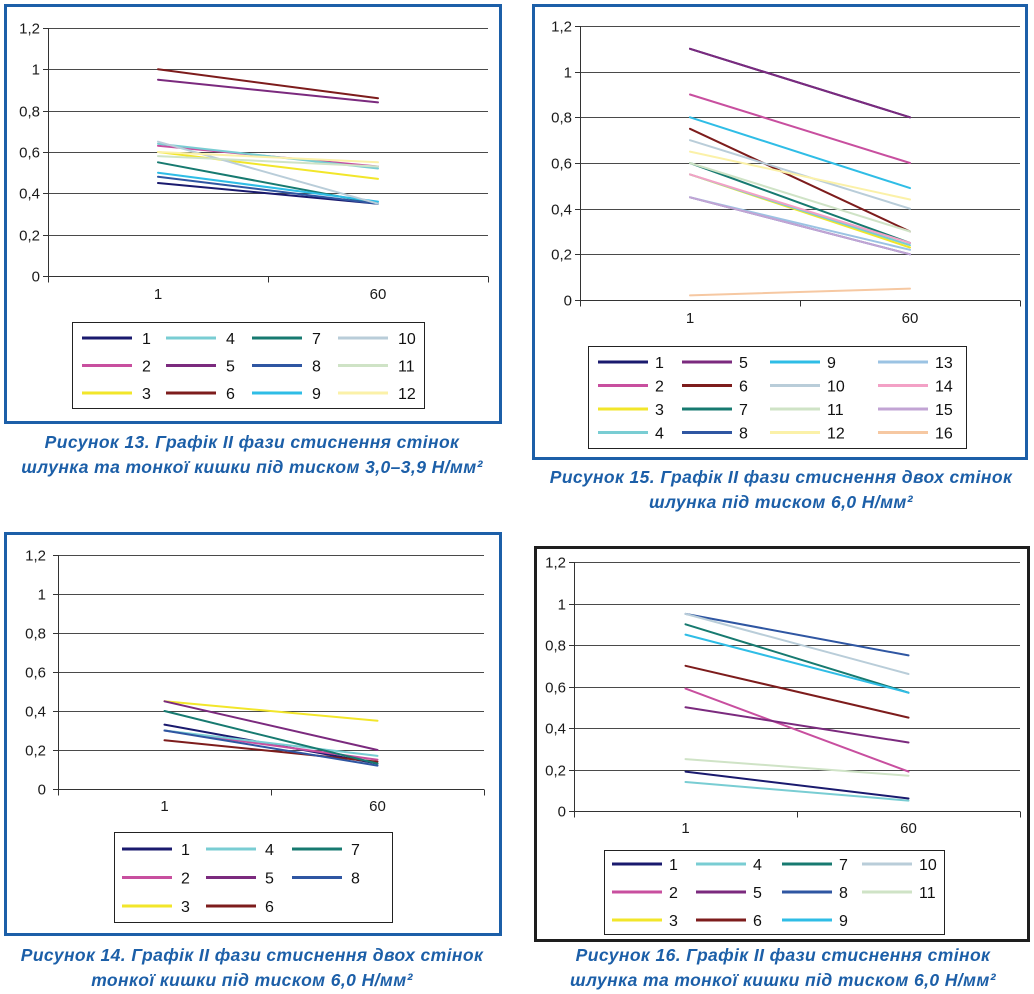 The image size is (1034, 994). Describe the element at coordinates (774, 892) in the screenshot. I see `legend: 1 2 3 4 5 6 7 8 9 10 11` at that location.